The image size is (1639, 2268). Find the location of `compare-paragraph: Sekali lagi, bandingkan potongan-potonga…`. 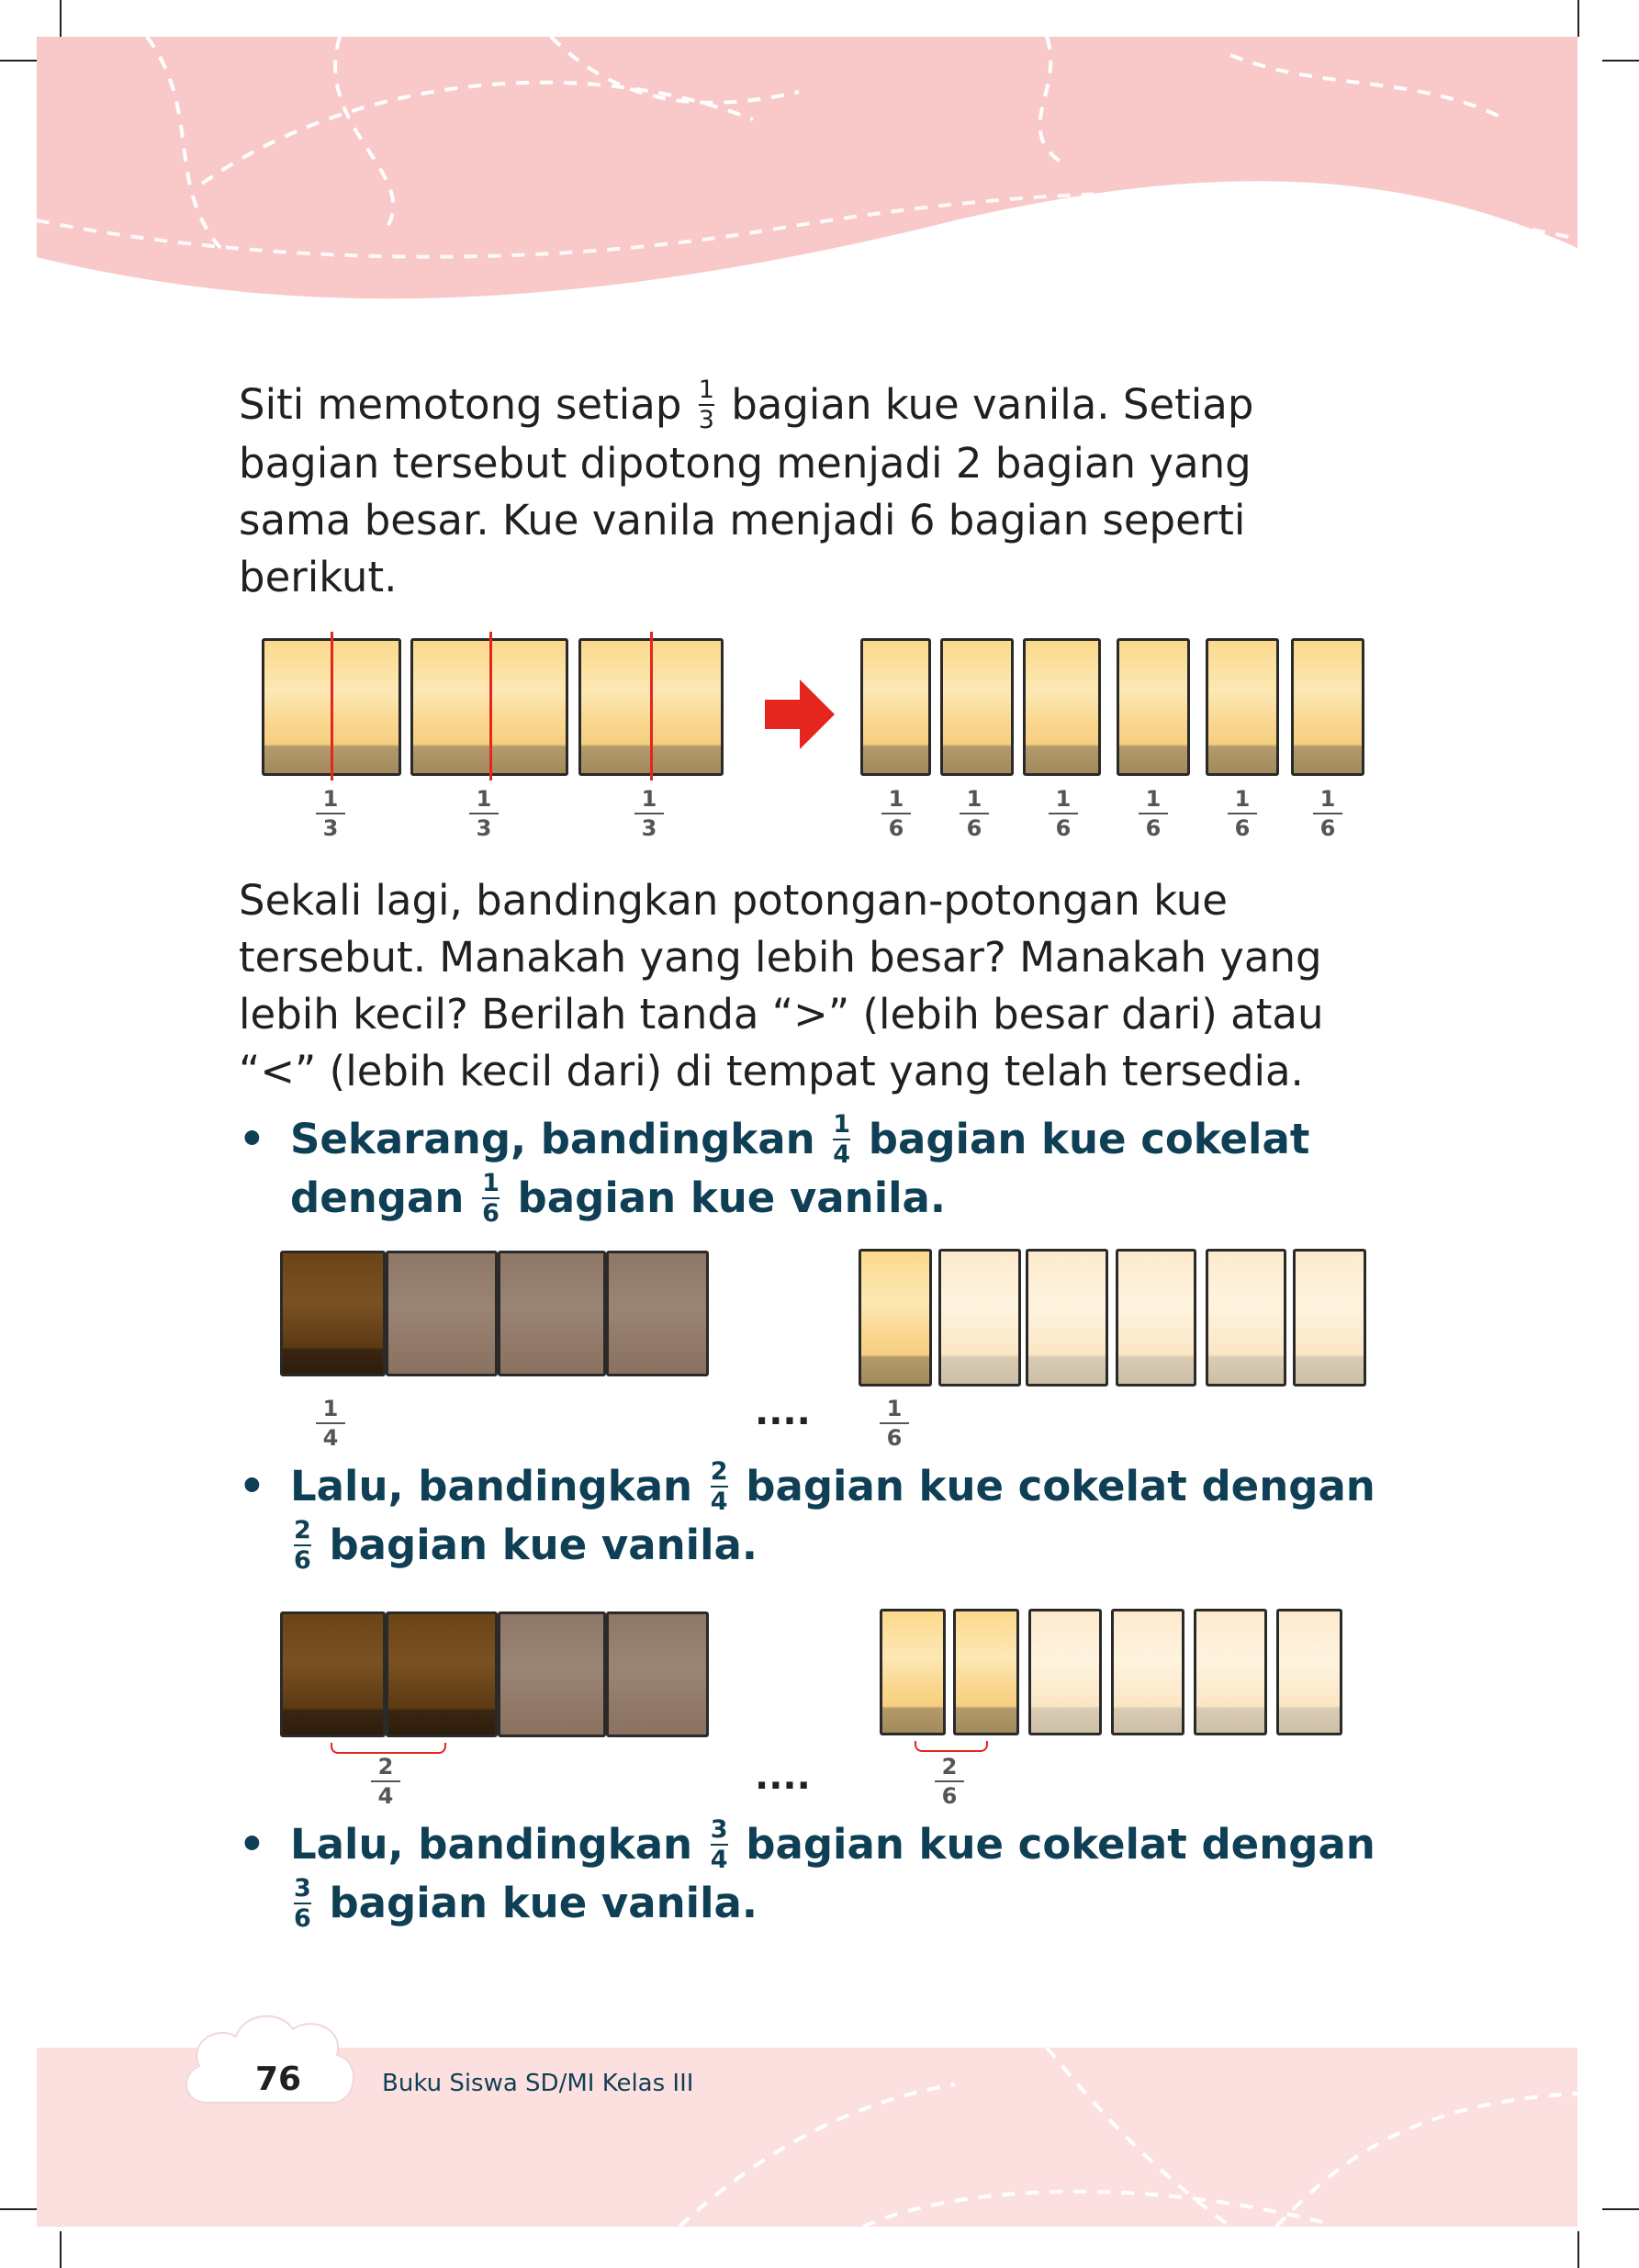

compare-paragraph: Sekali lagi, bandingkan potongan-potonga… is located at coordinates (817, 986).